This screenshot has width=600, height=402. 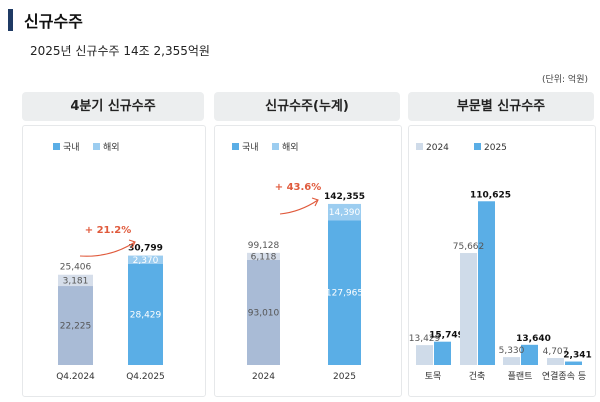 What do you see at coordinates (108, 230) in the screenshot?
I see `growth-label-q4: + 21.2%` at bounding box center [108, 230].